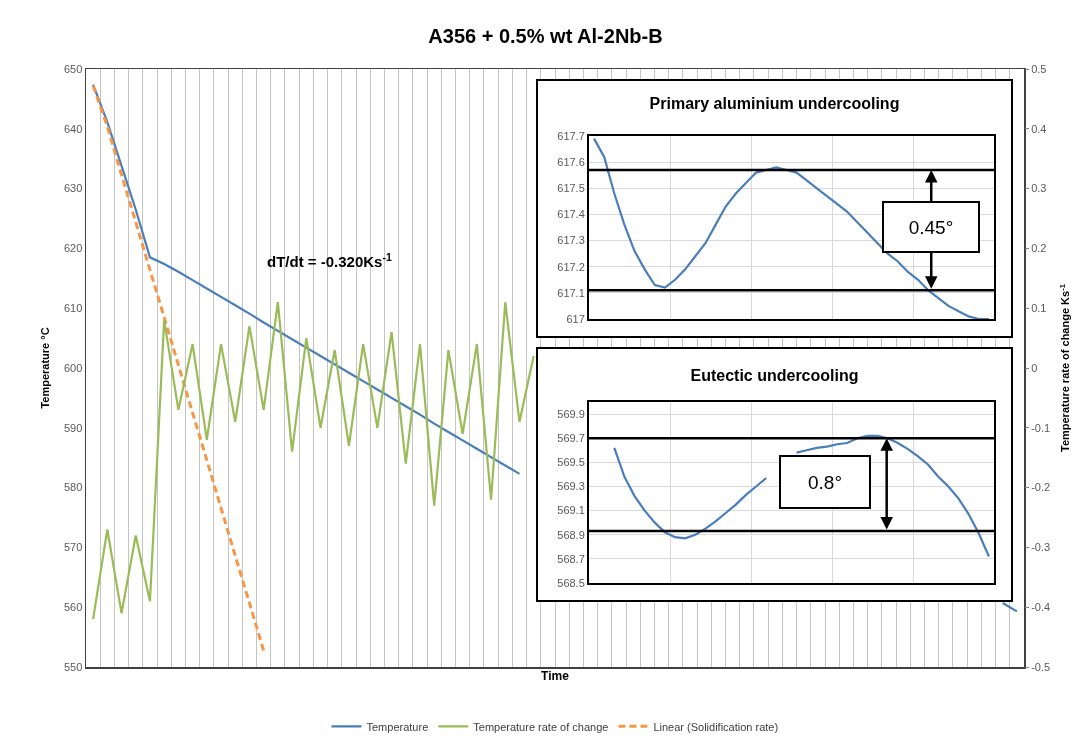  Describe the element at coordinates (931, 227) in the screenshot. I see `annotation: 0.45°` at that location.